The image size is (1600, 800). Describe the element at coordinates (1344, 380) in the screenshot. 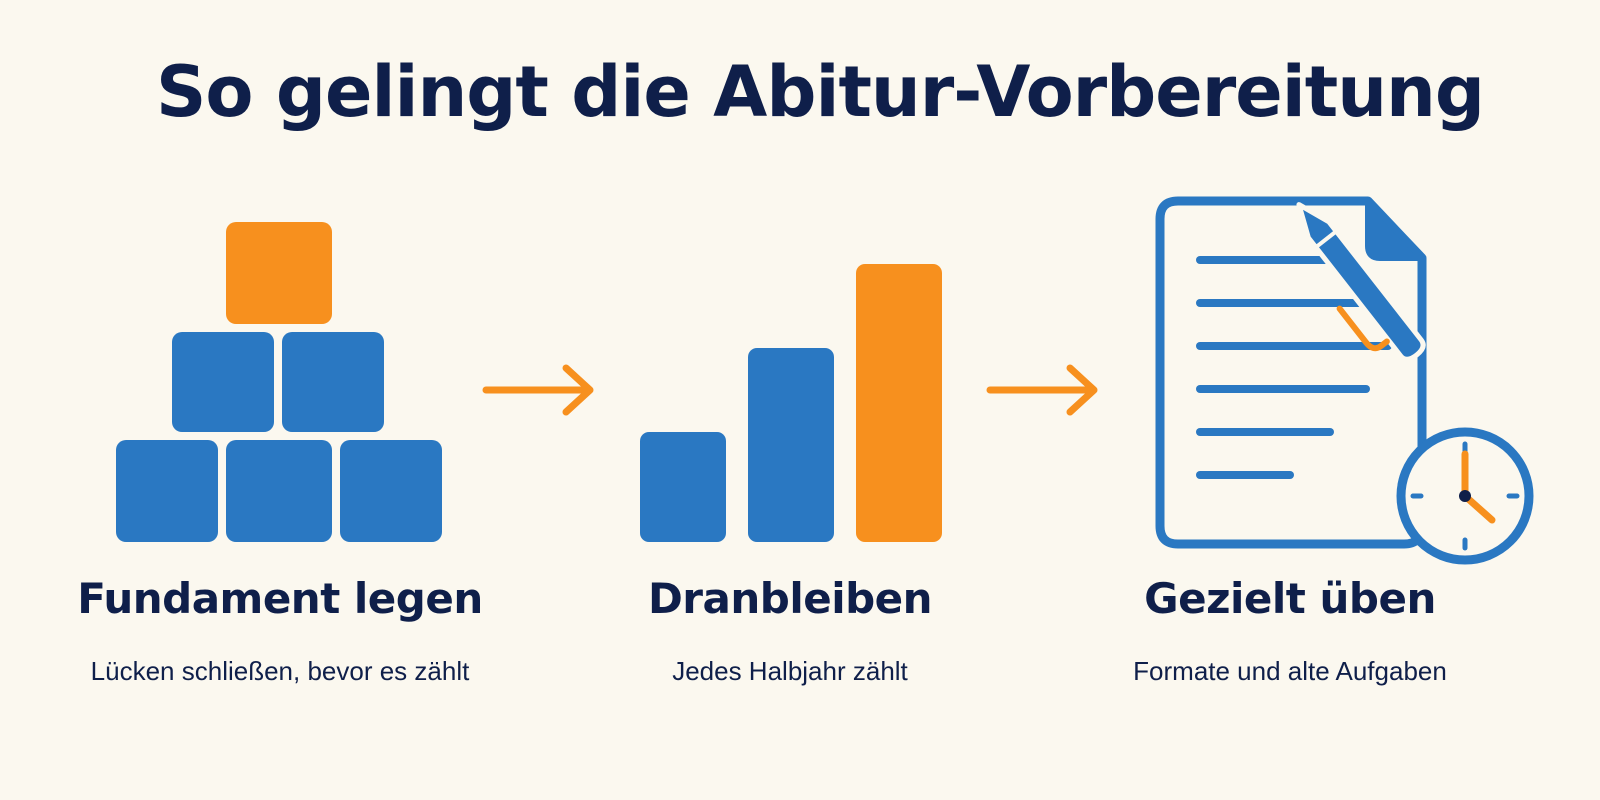

I see `document-pen-clock-icon` at that location.